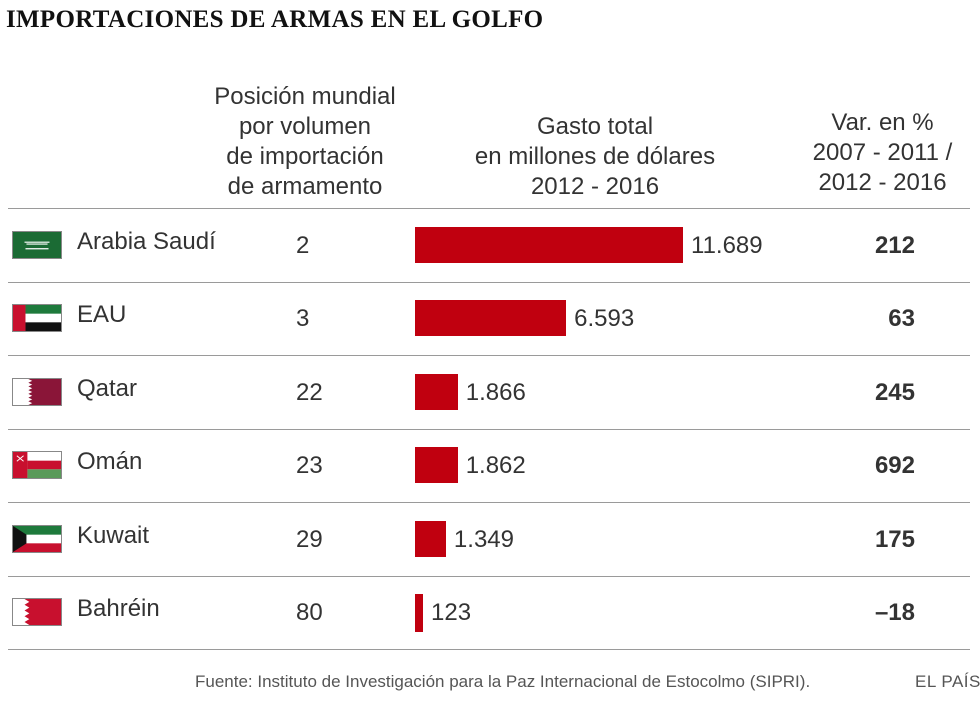 This screenshot has height=701, width=980. I want to click on brand-label: EL PAÍS, so click(947, 681).